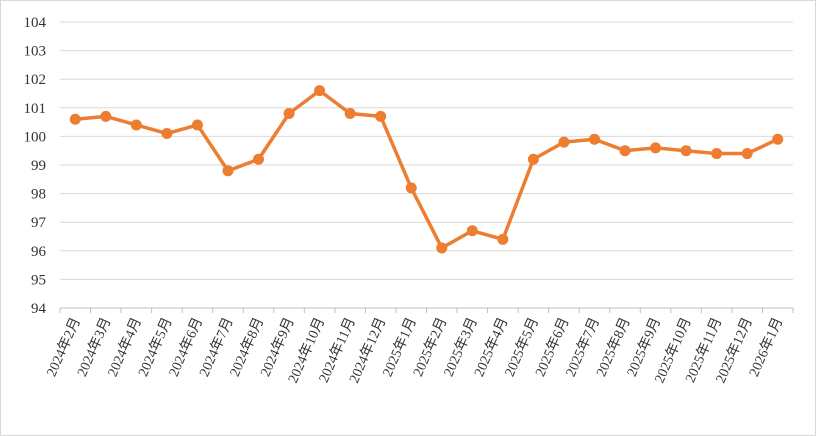 This screenshot has height=436, width=816. What do you see at coordinates (39, 223) in the screenshot?
I see `y-tick-label-97: 97` at bounding box center [39, 223].